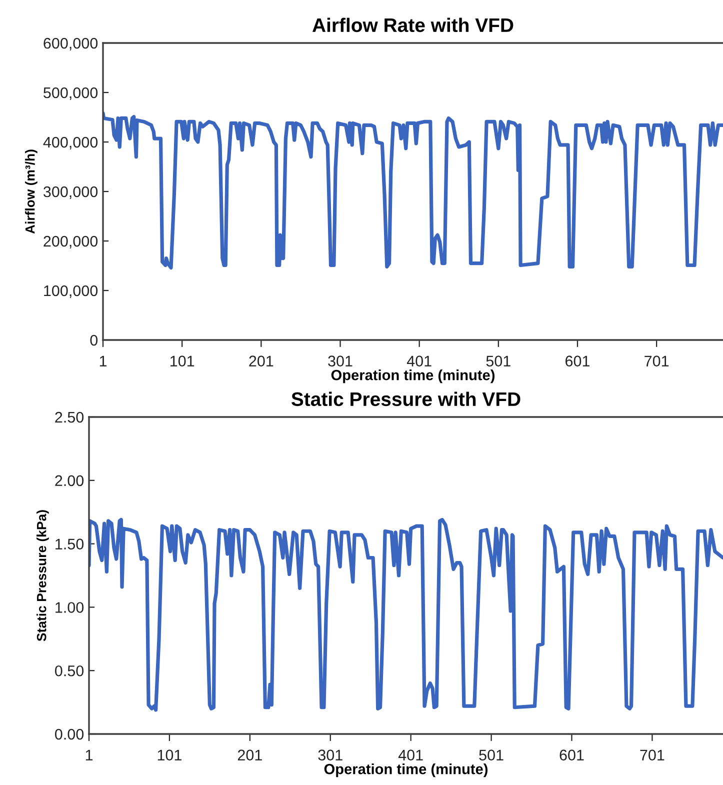  What do you see at coordinates (70, 544) in the screenshot?
I see `y-tick-label: 1.50` at bounding box center [70, 544].